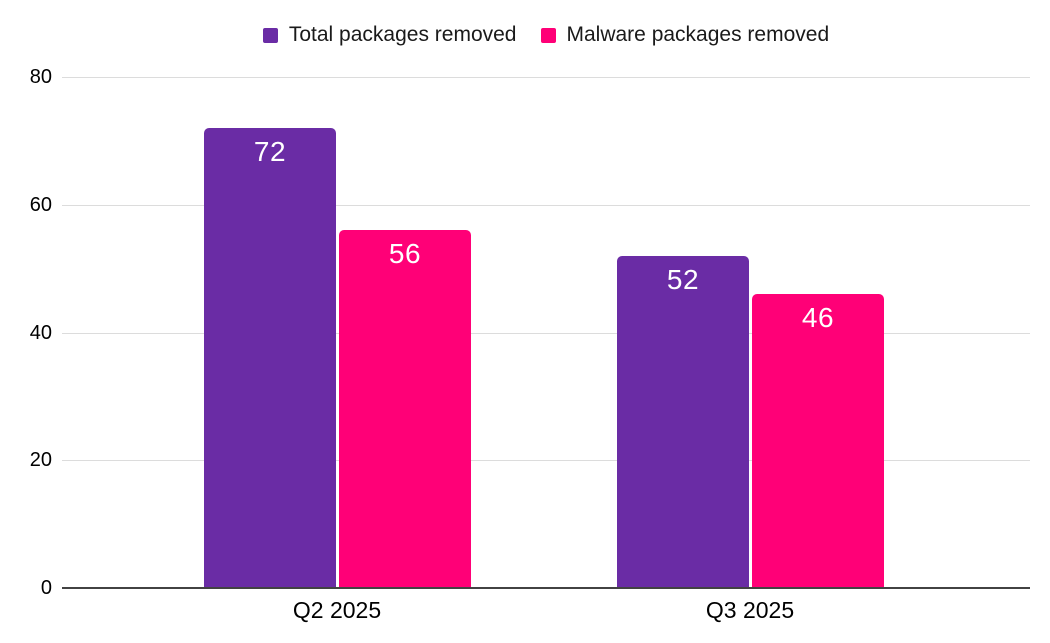 Image resolution: width=1050 pixels, height=643 pixels. Describe the element at coordinates (40, 460) in the screenshot. I see `y-tick-label-20: 20` at that location.